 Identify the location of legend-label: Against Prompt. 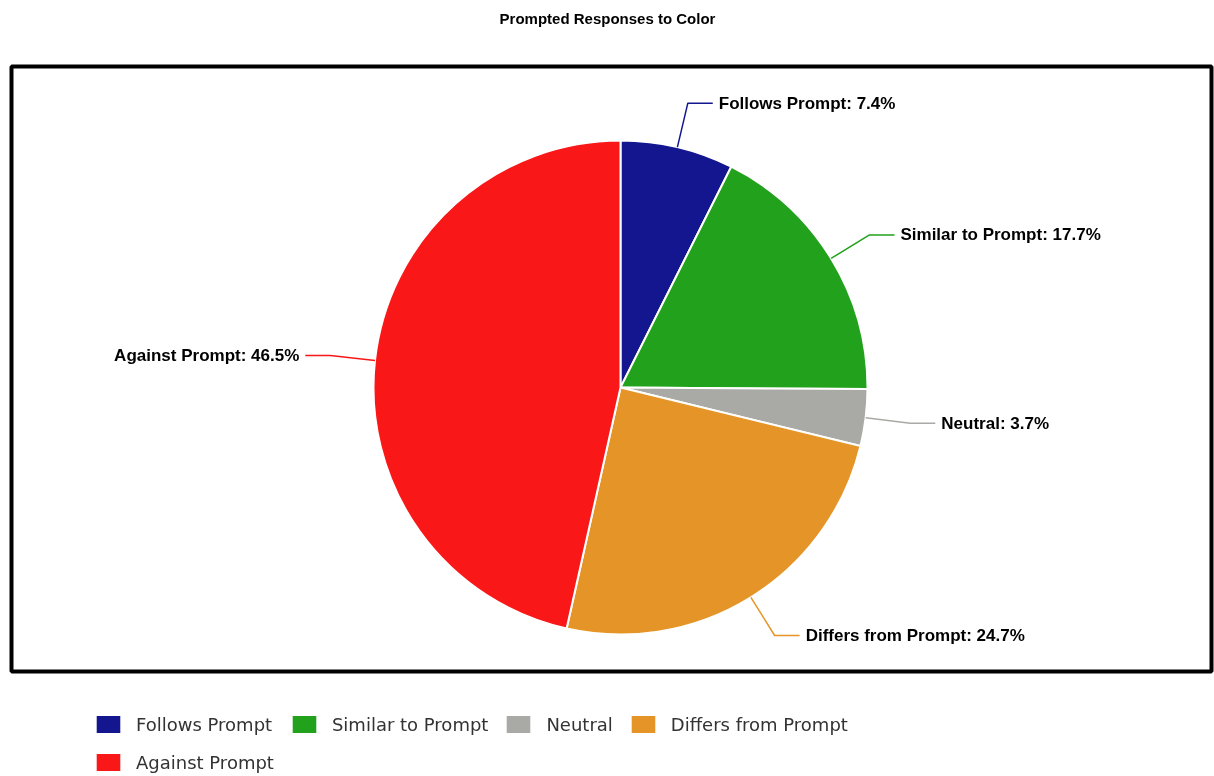
(205, 762).